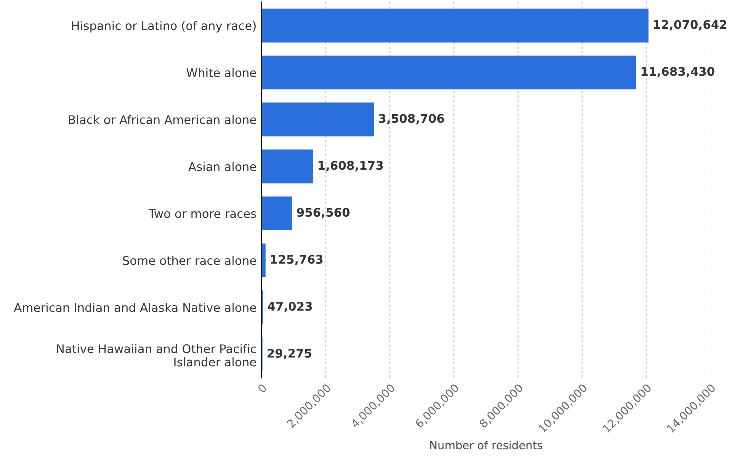 This screenshot has width=748, height=461. I want to click on data-label: 11,683,430, so click(678, 72).